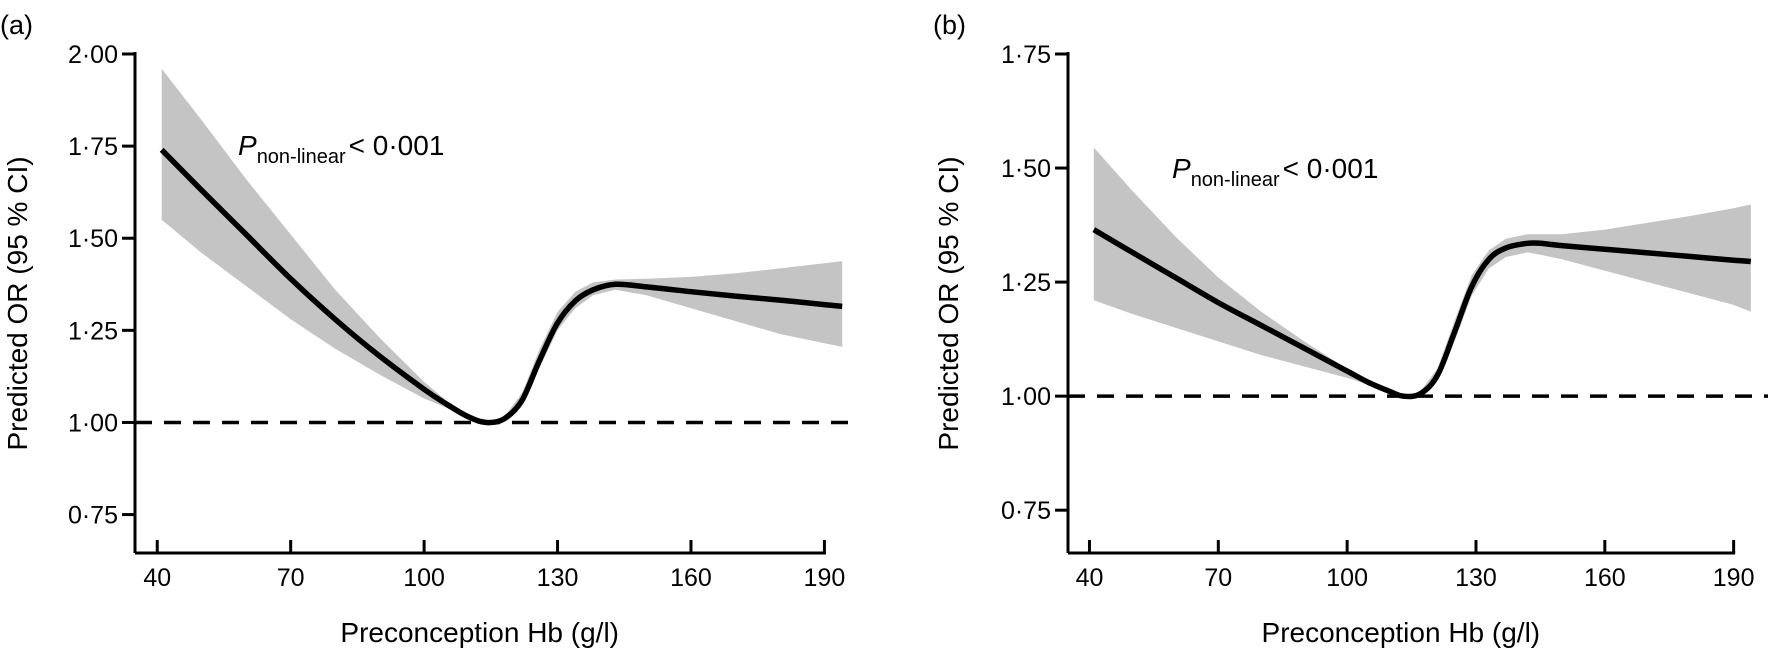 The height and width of the screenshot is (649, 1790). What do you see at coordinates (1422, 313) in the screenshot?
I see `or-curve` at bounding box center [1422, 313].